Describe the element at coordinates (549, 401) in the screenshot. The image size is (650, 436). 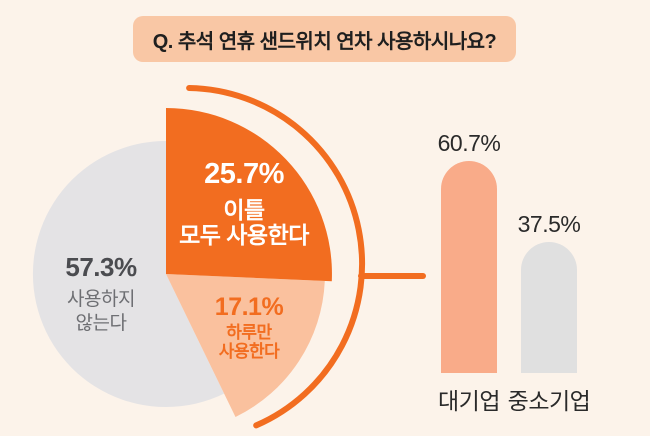
I see `bar-category-sme: 중소기업` at that location.